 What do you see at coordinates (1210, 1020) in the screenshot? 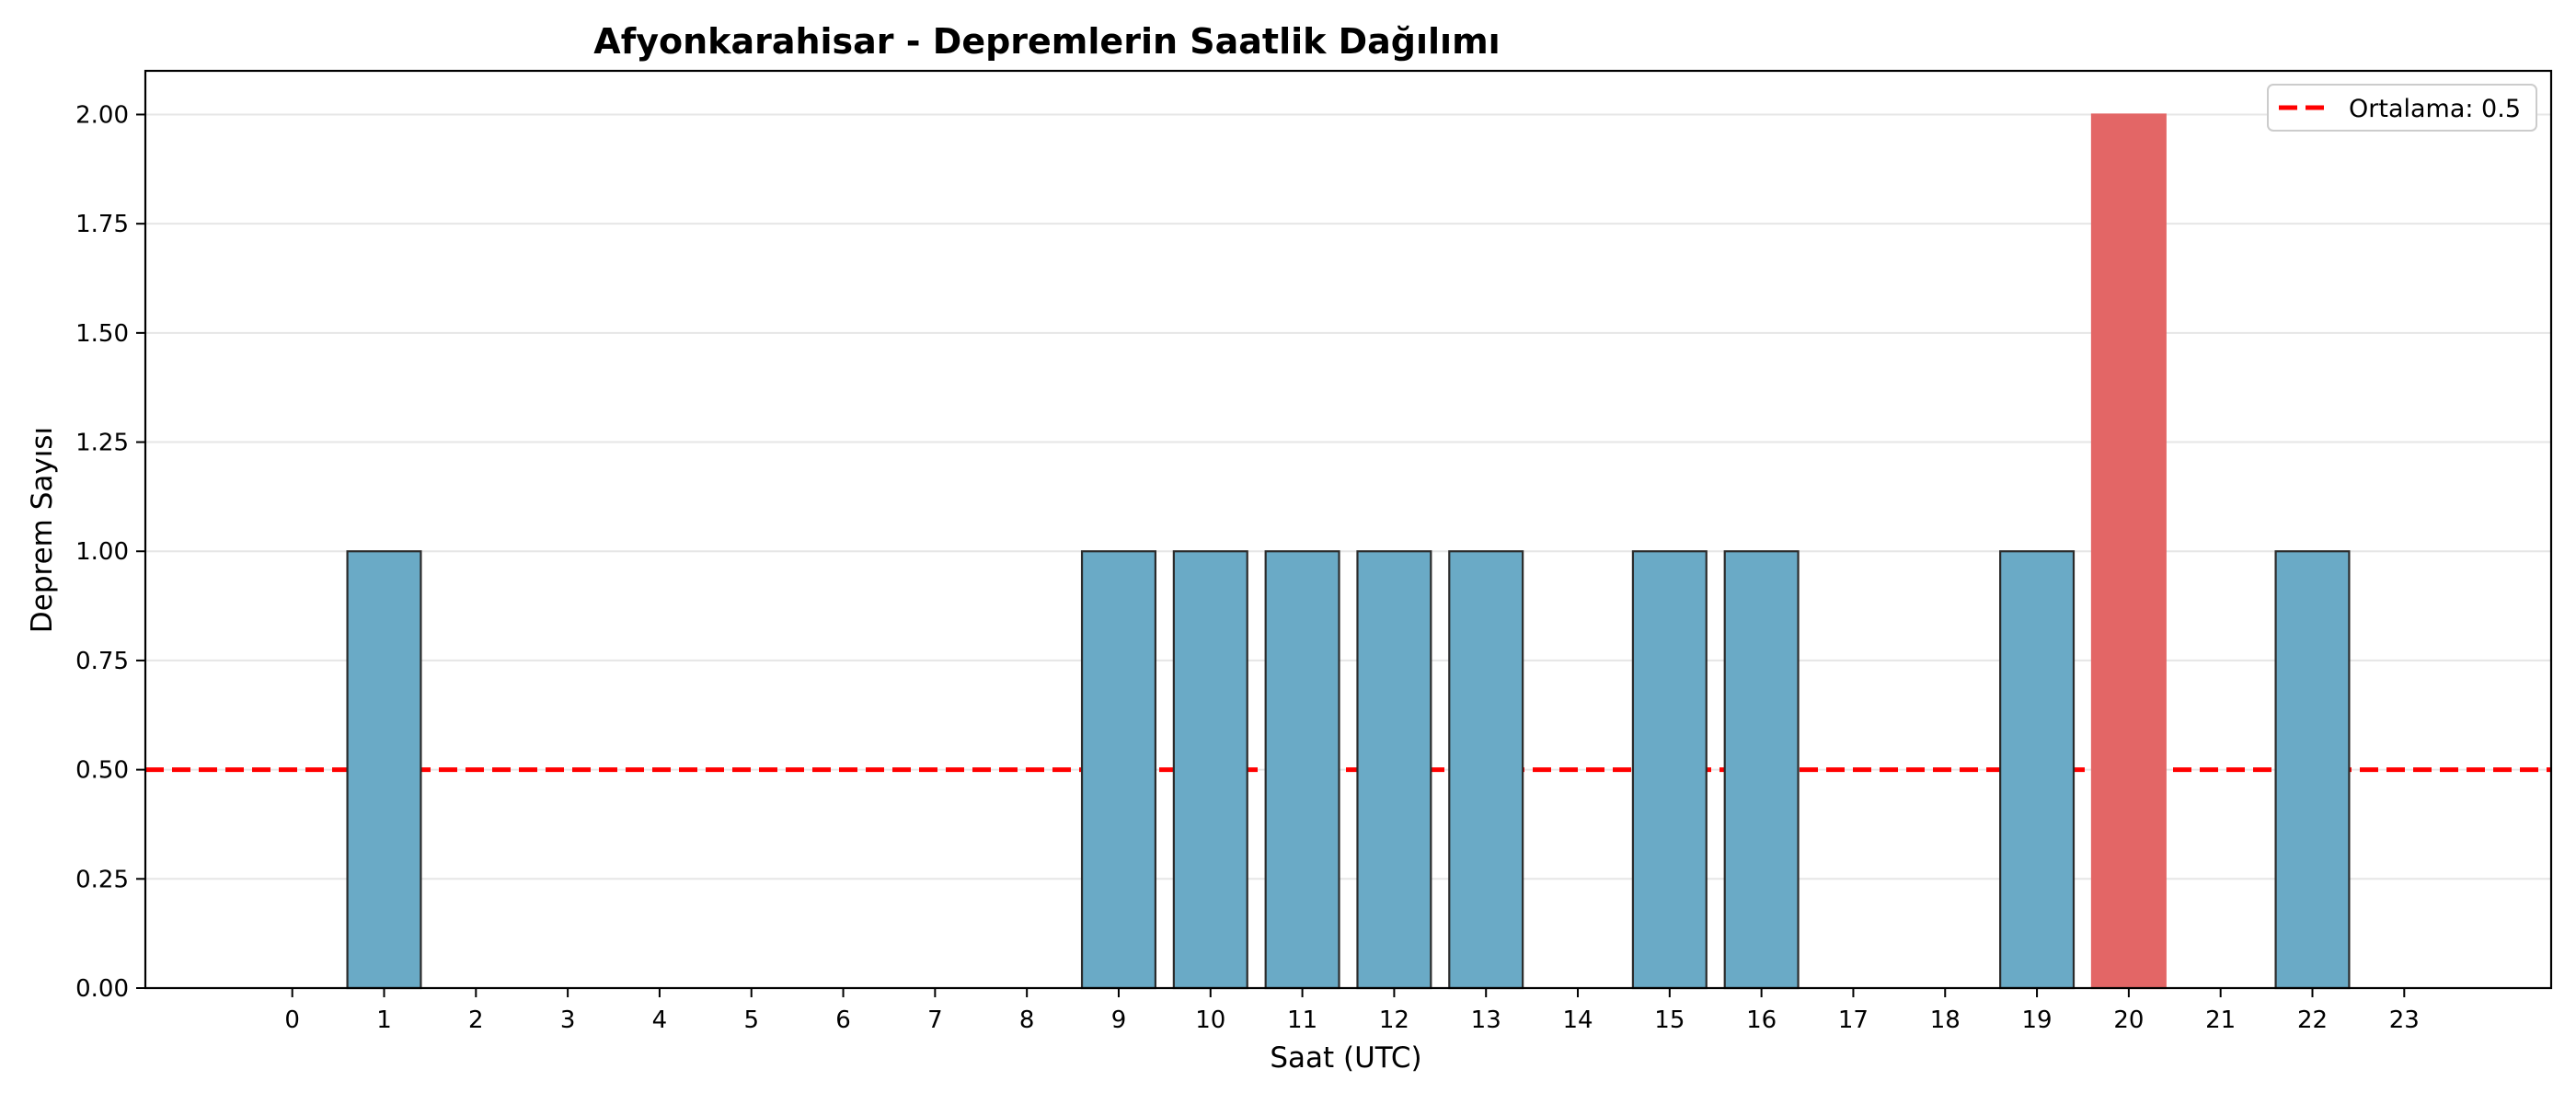
I see `x-tick-label: 10` at bounding box center [1210, 1020].